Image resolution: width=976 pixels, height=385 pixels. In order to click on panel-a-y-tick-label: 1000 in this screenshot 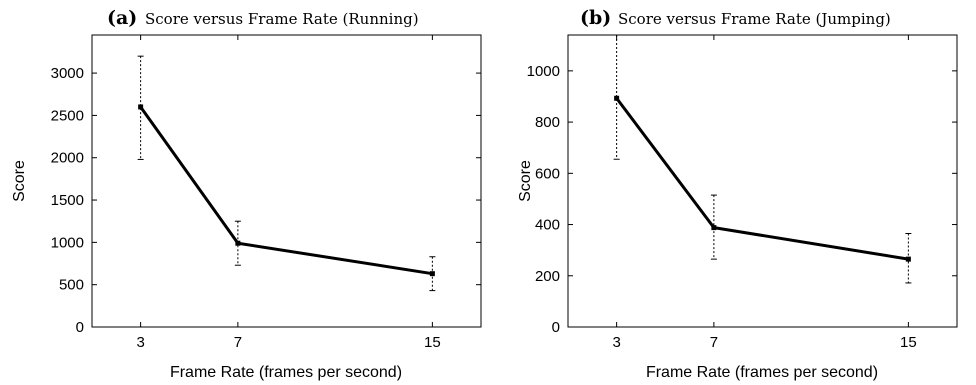, I will do `click(67, 242)`.